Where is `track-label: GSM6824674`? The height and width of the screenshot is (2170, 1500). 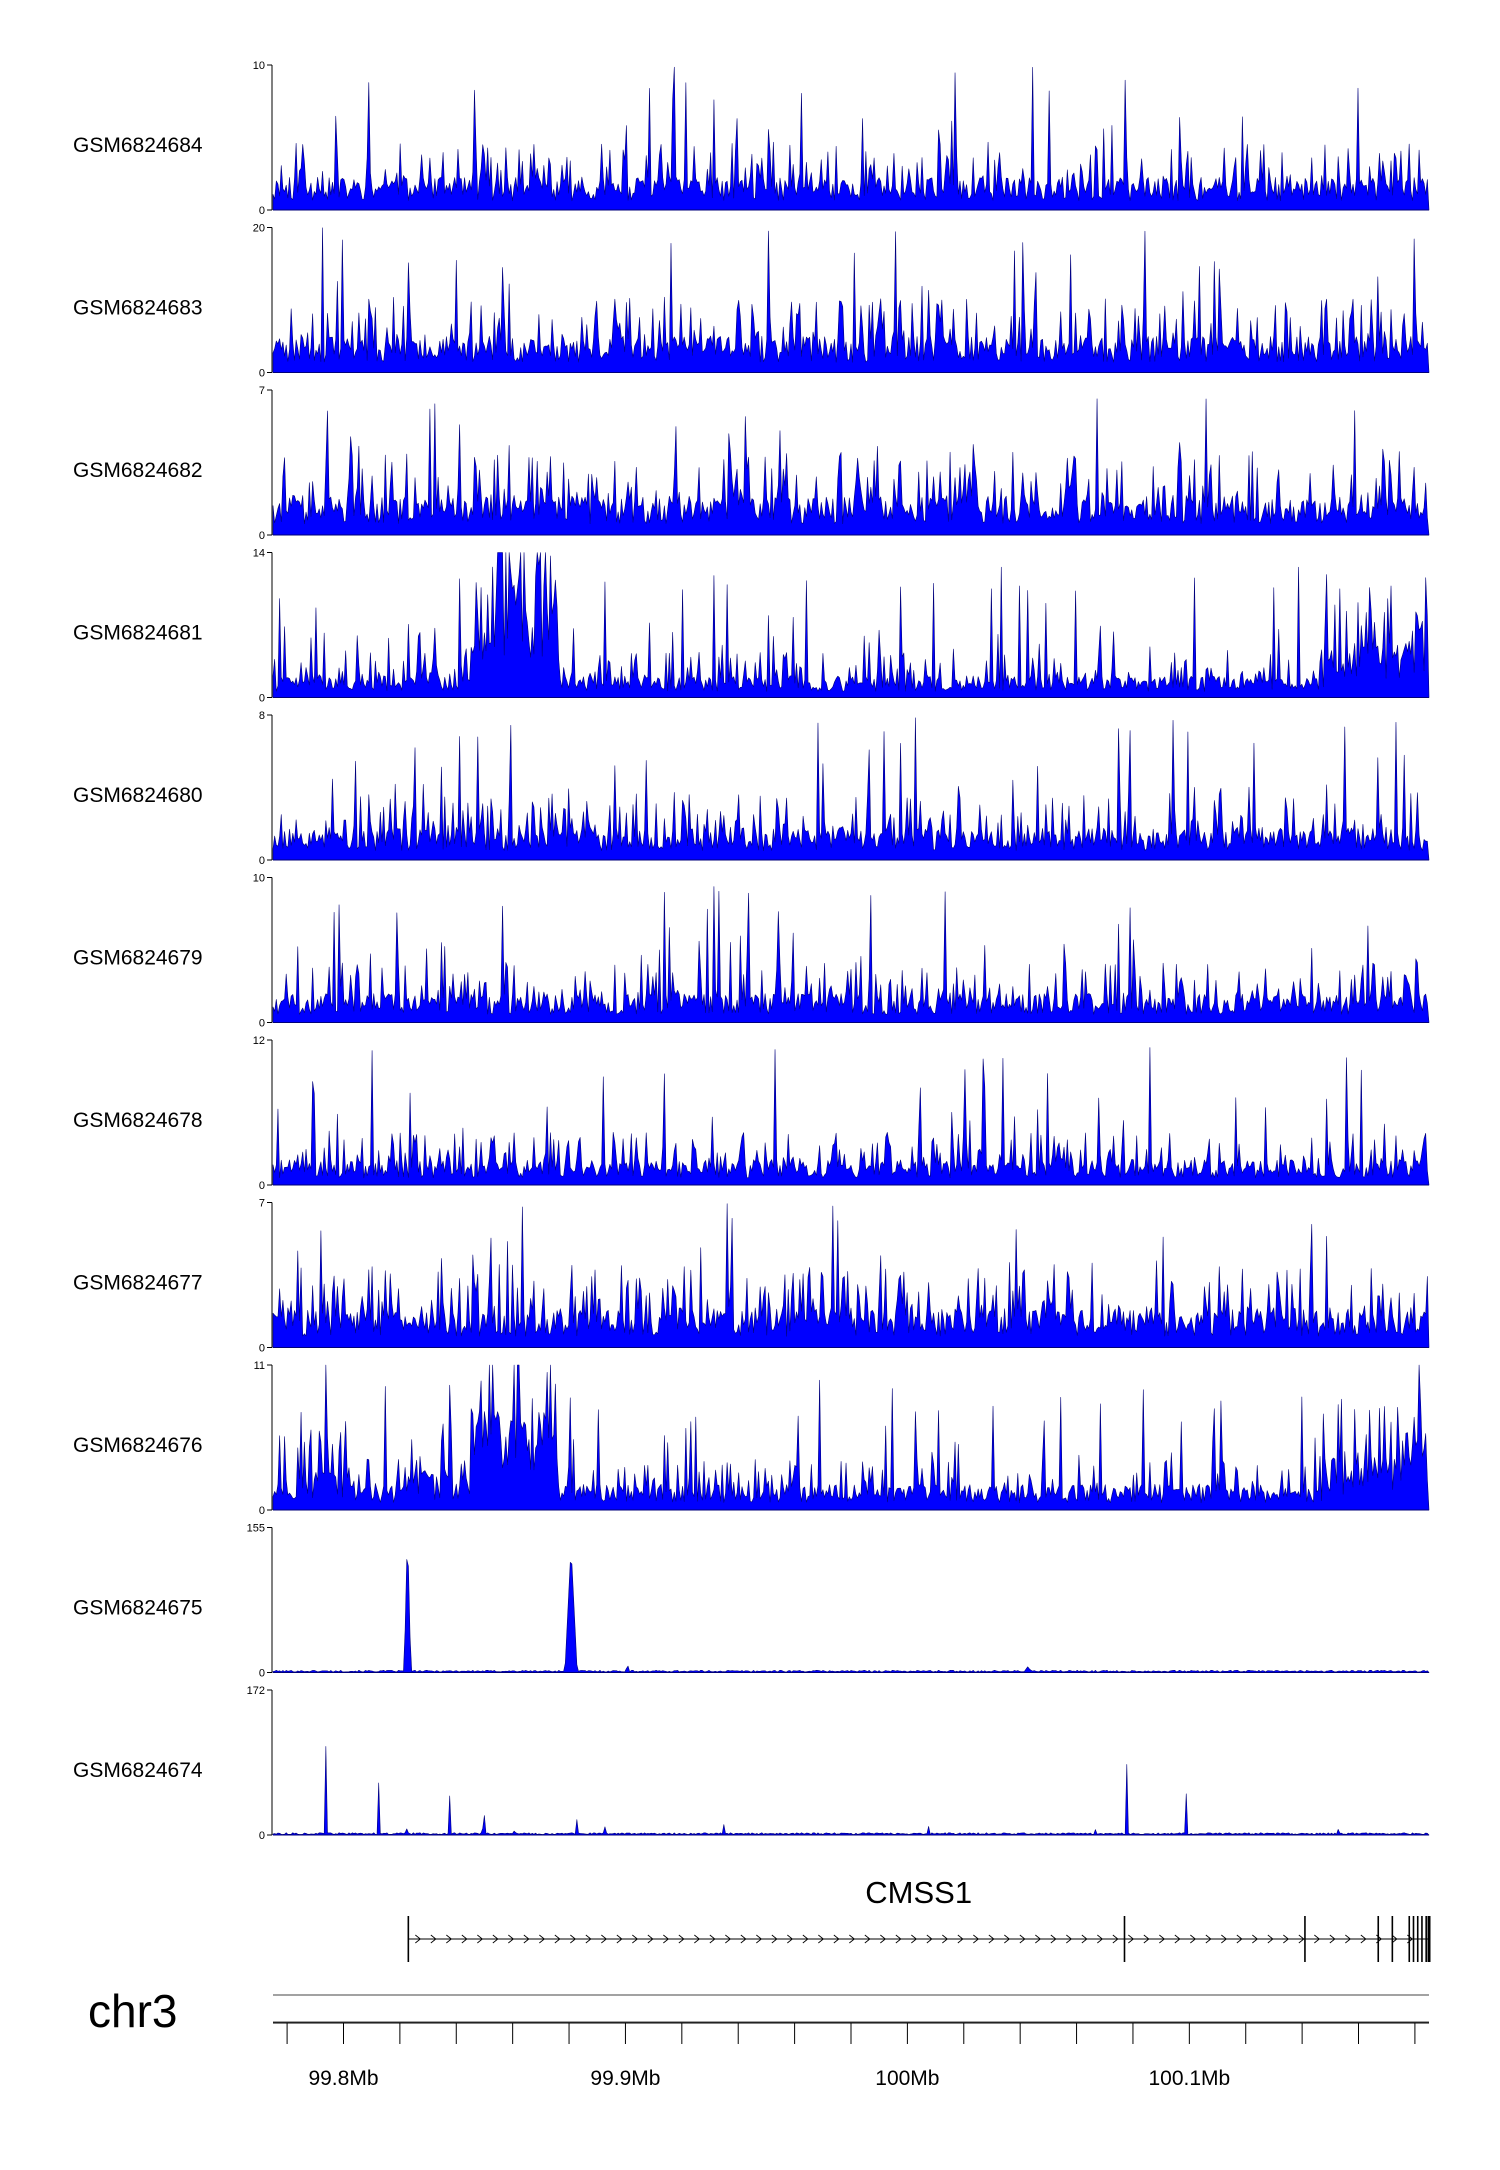 track-label: GSM6824674 is located at coordinates (138, 1770).